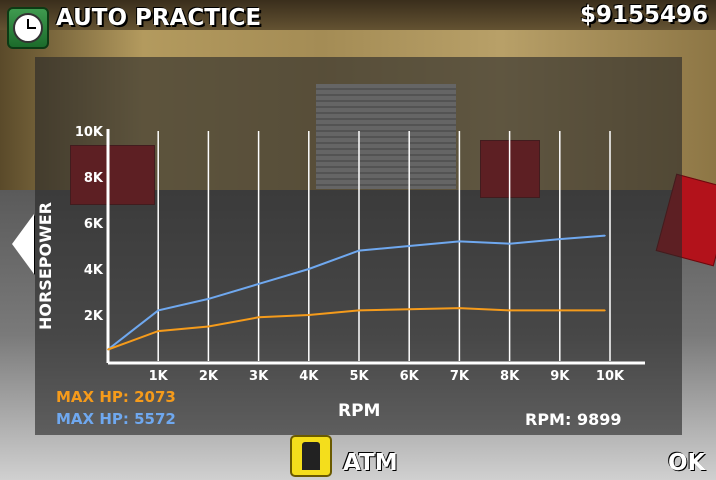  What do you see at coordinates (460, 376) in the screenshot?
I see `x-tick-label: 7K` at bounding box center [460, 376].